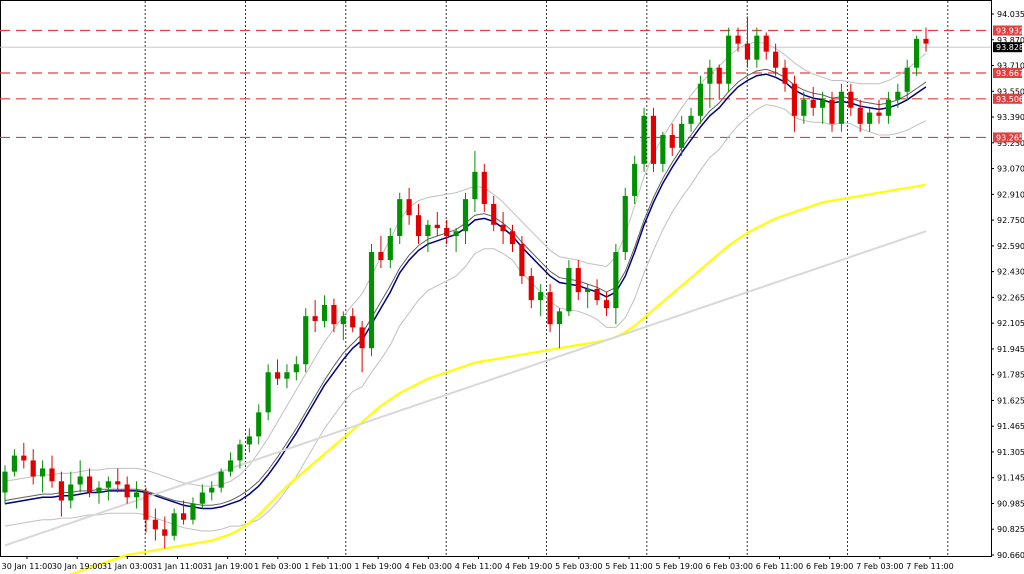 The image size is (1024, 574). I want to click on price-tick-label: 93.390, so click(1010, 117).